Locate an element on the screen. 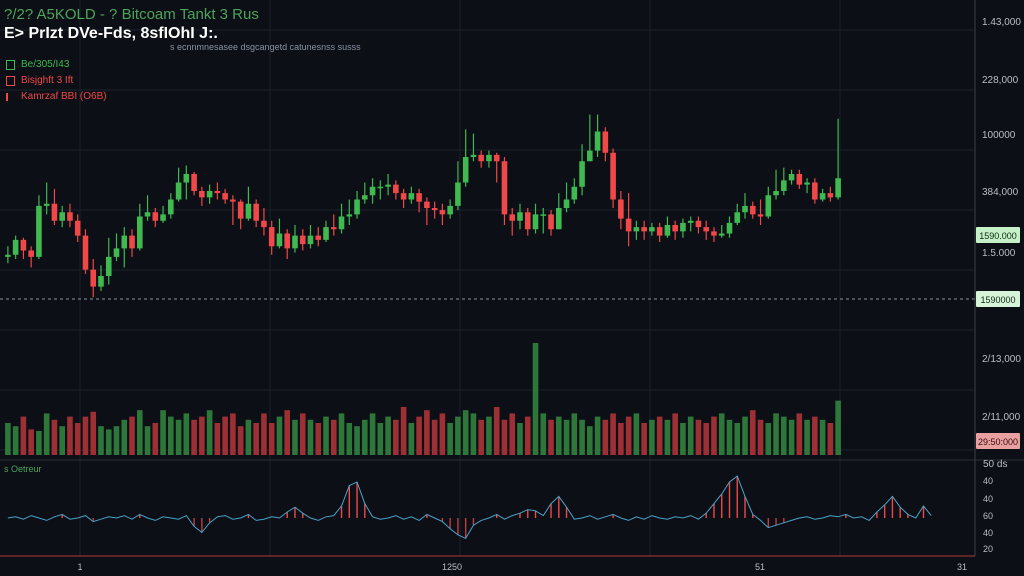 The image size is (1024, 576). time-axis-label: 51 is located at coordinates (760, 567).